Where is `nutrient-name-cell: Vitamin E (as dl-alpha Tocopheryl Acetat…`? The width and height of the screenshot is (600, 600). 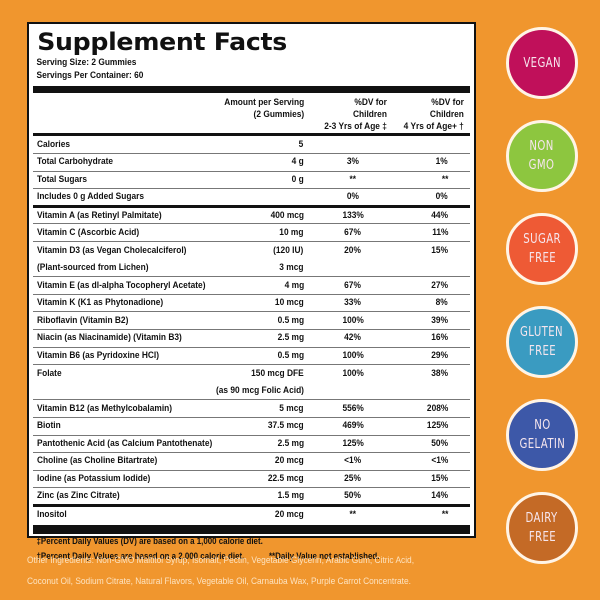 nutrient-name-cell: Vitamin E (as dl-alpha Tocopheryl Acetat… is located at coordinates (136, 285).